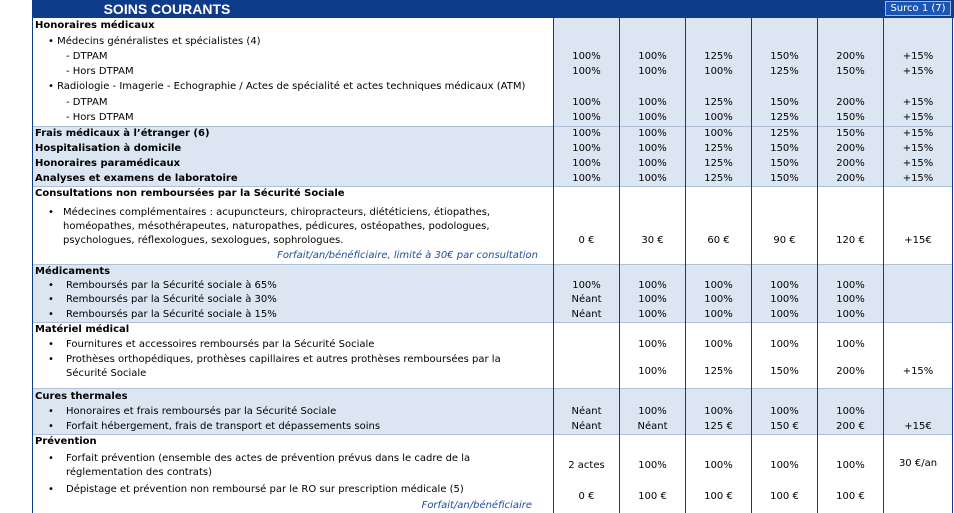 This screenshot has height=513, width=954. What do you see at coordinates (136, 178) in the screenshot?
I see `section-label: Analyses et examens de laboratoire` at bounding box center [136, 178].